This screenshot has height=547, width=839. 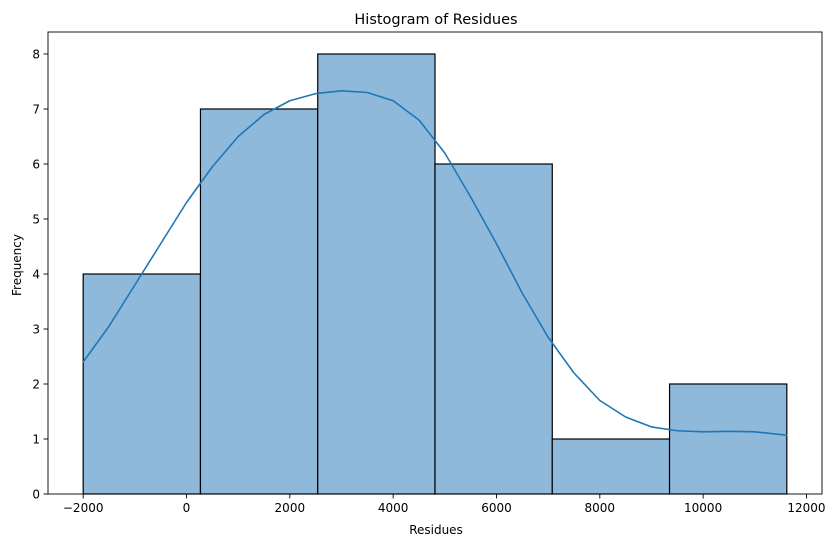 What do you see at coordinates (36, 495) in the screenshot?
I see `y-tick-label: 0` at bounding box center [36, 495].